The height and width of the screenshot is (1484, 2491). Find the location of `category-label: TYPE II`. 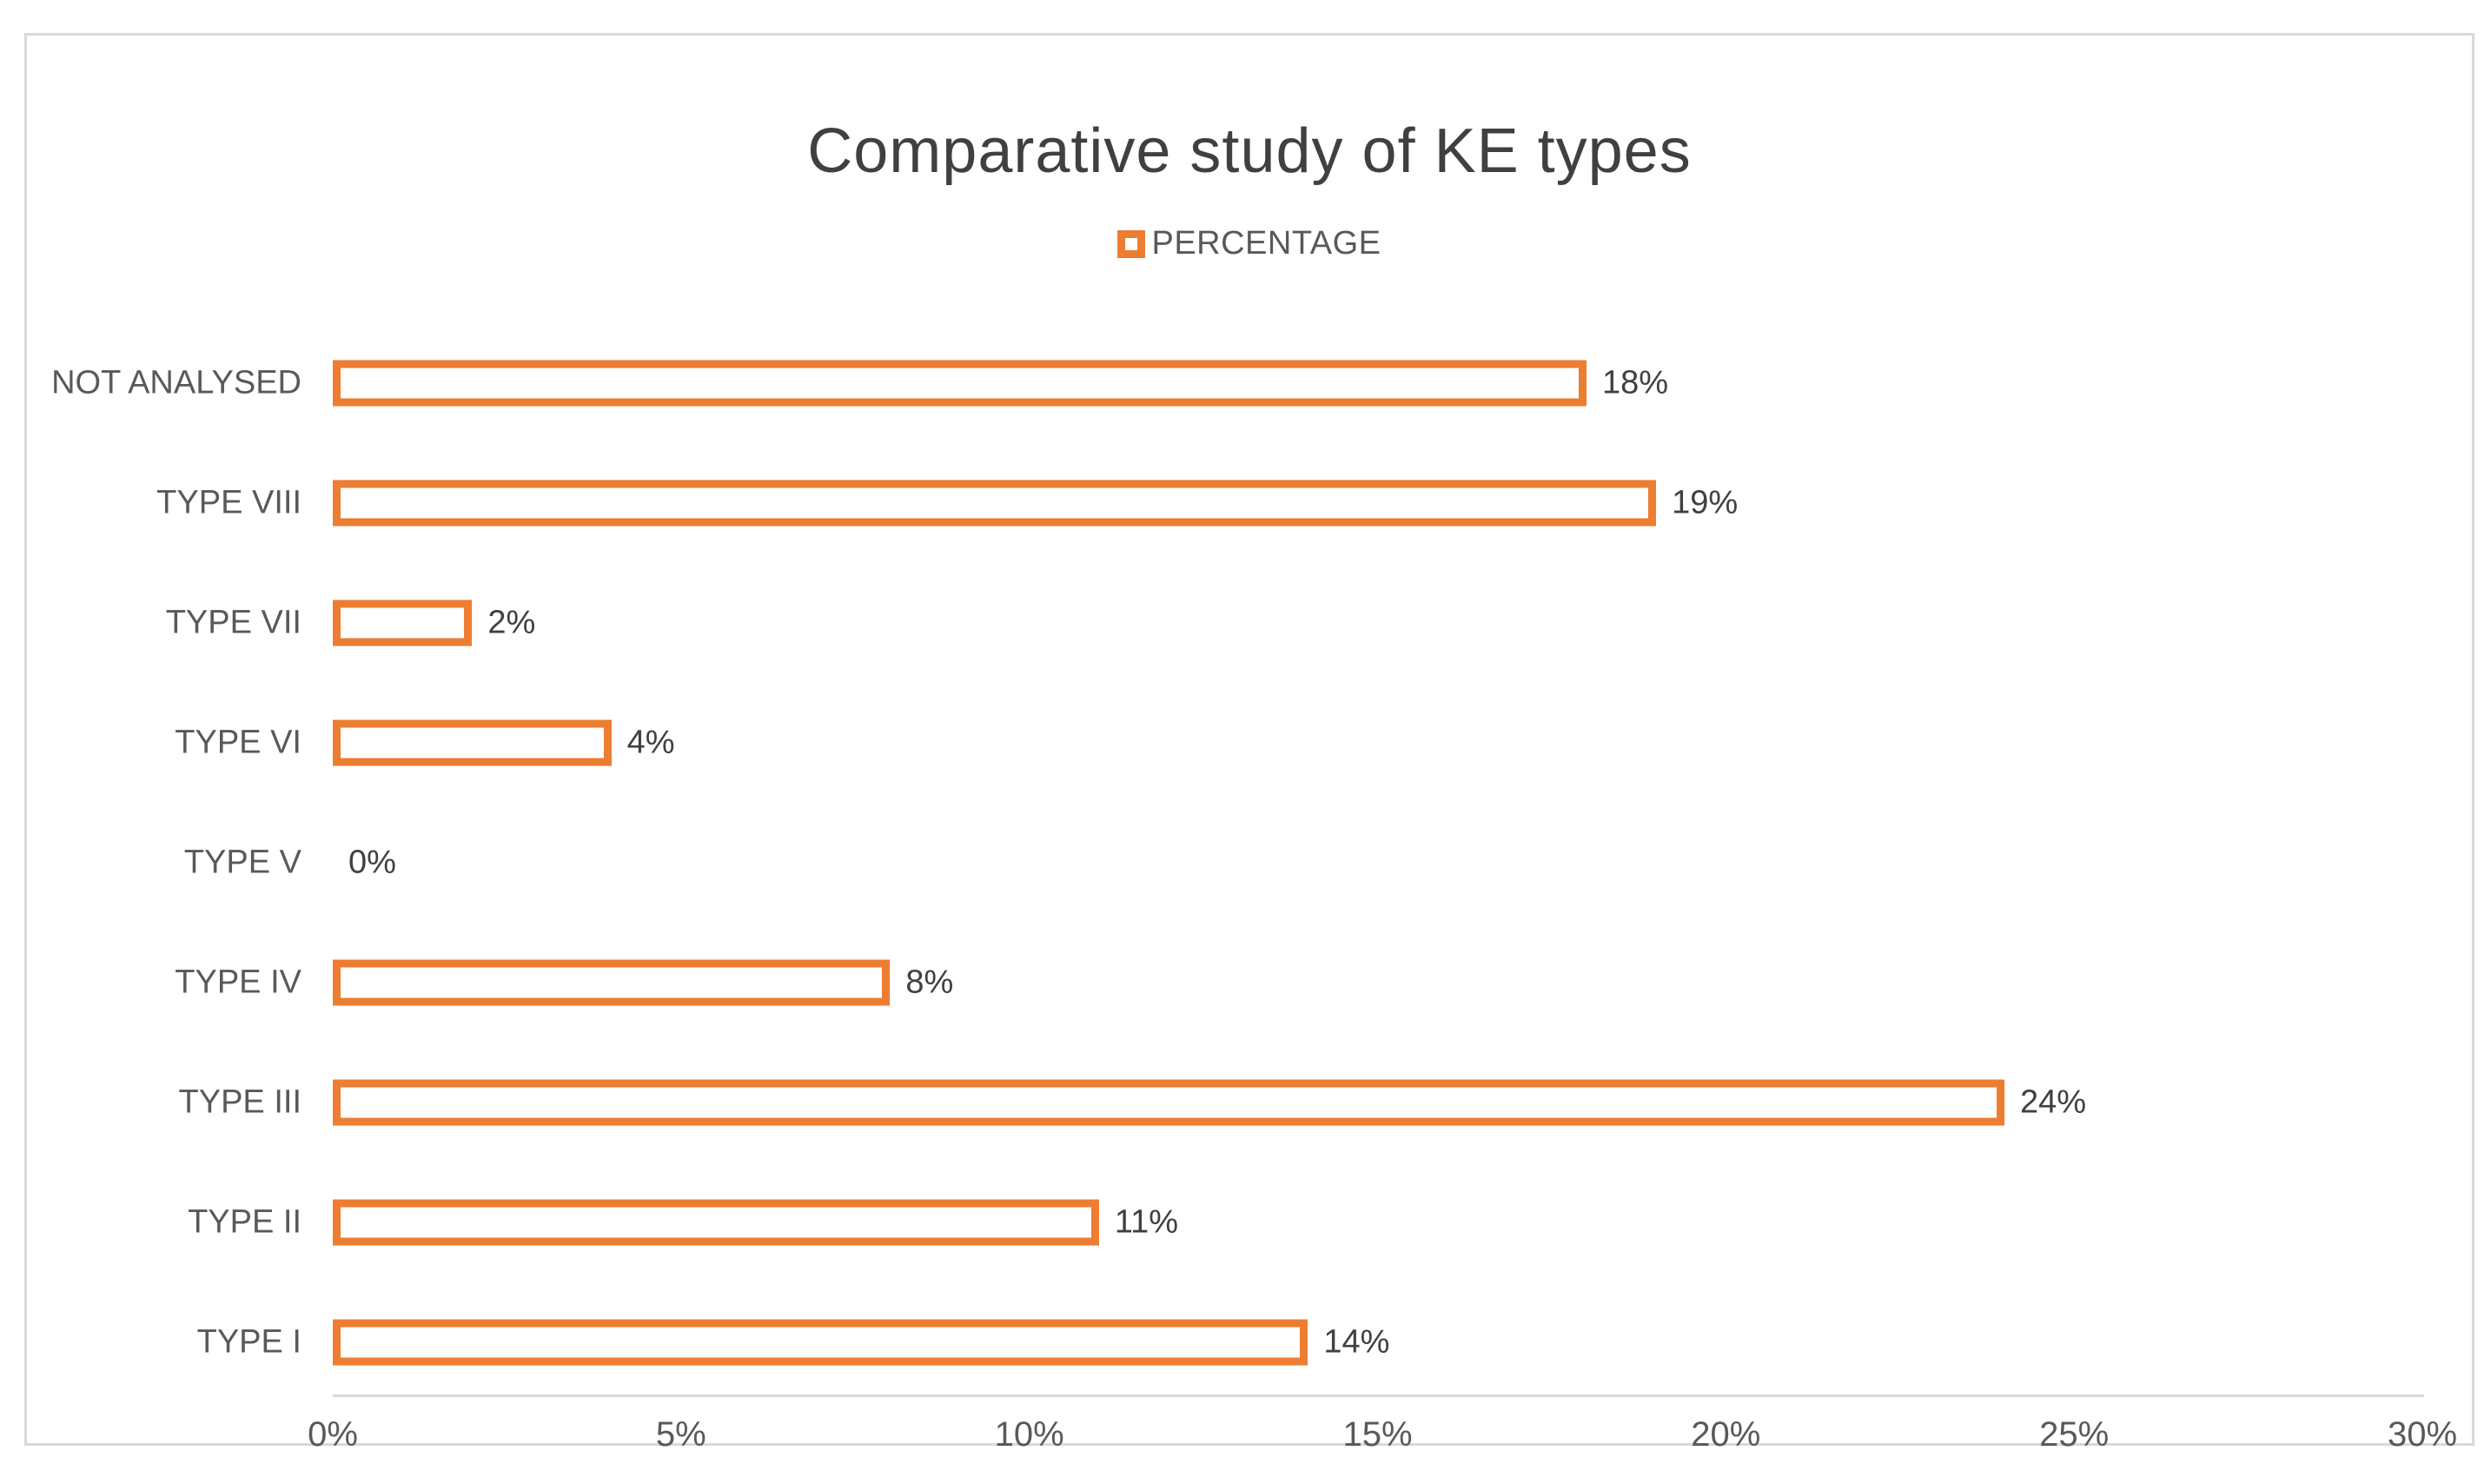

category-label: TYPE II is located at coordinates (244, 1222).